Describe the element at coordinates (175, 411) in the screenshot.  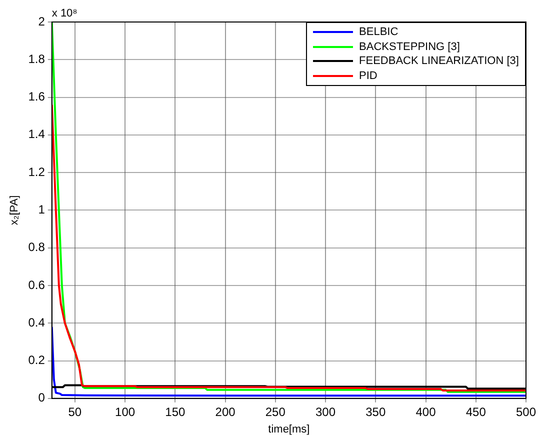
I see `x-tick-label: 150` at that location.